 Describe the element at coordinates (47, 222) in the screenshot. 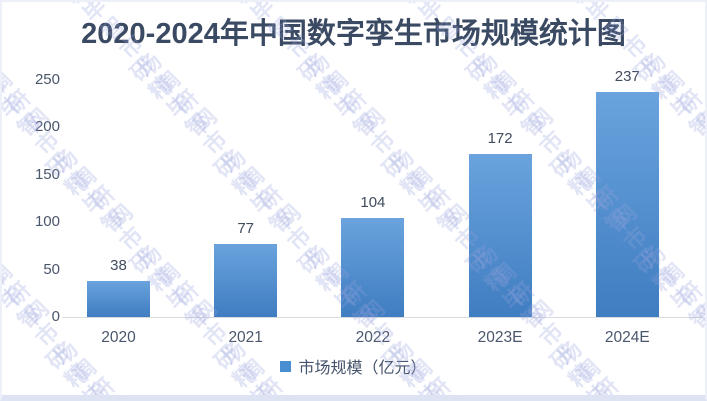

I see `y-tick-label: 100` at that location.